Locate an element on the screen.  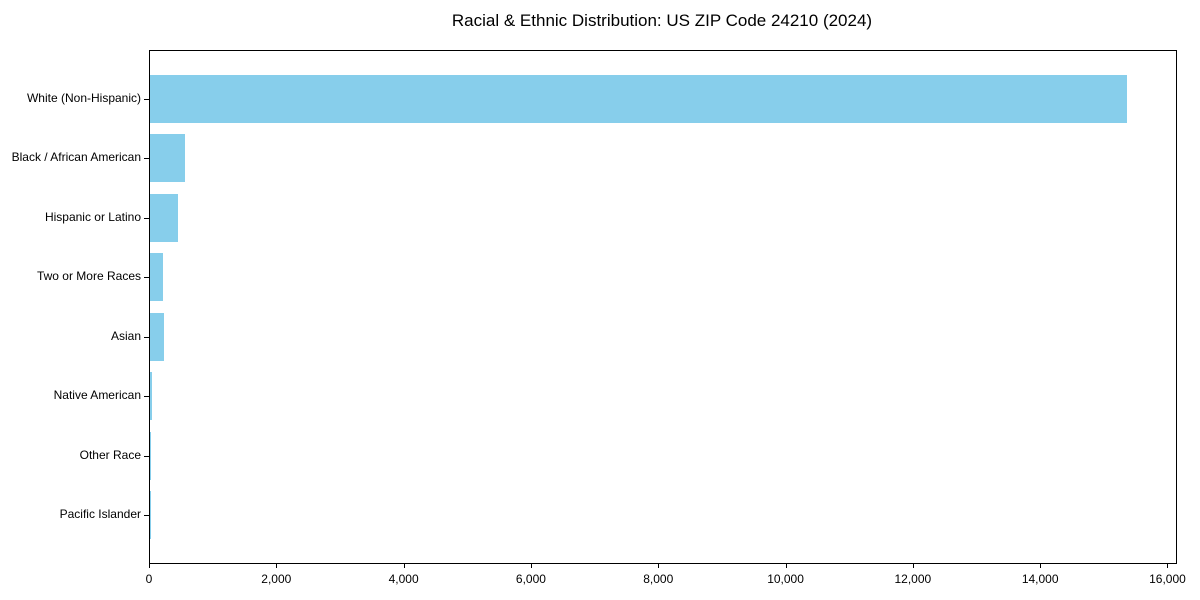
x-axis-tick-label: 4,000 is located at coordinates (403, 579).